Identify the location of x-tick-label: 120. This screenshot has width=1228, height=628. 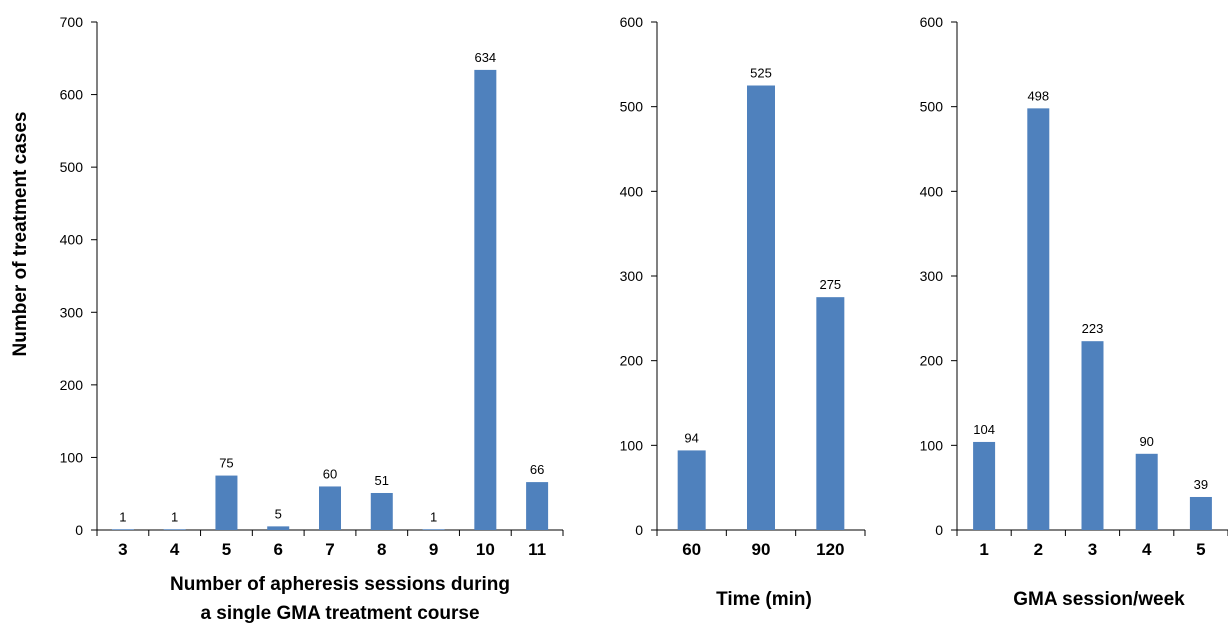
(830, 549).